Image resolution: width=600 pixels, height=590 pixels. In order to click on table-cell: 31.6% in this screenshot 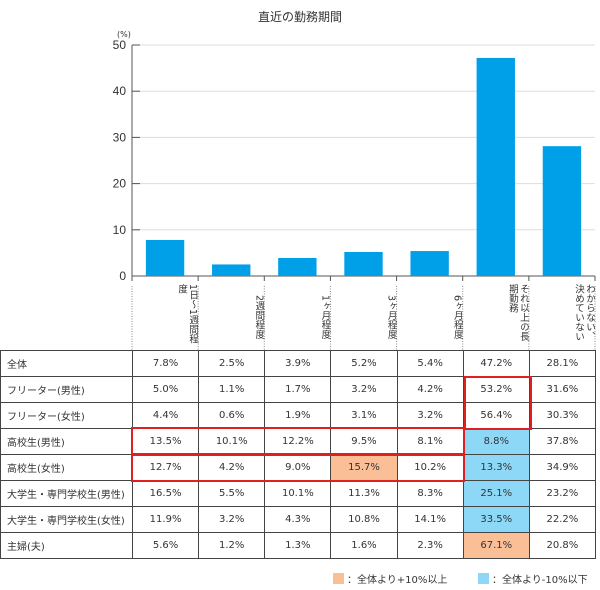, I will do `click(562, 389)`.